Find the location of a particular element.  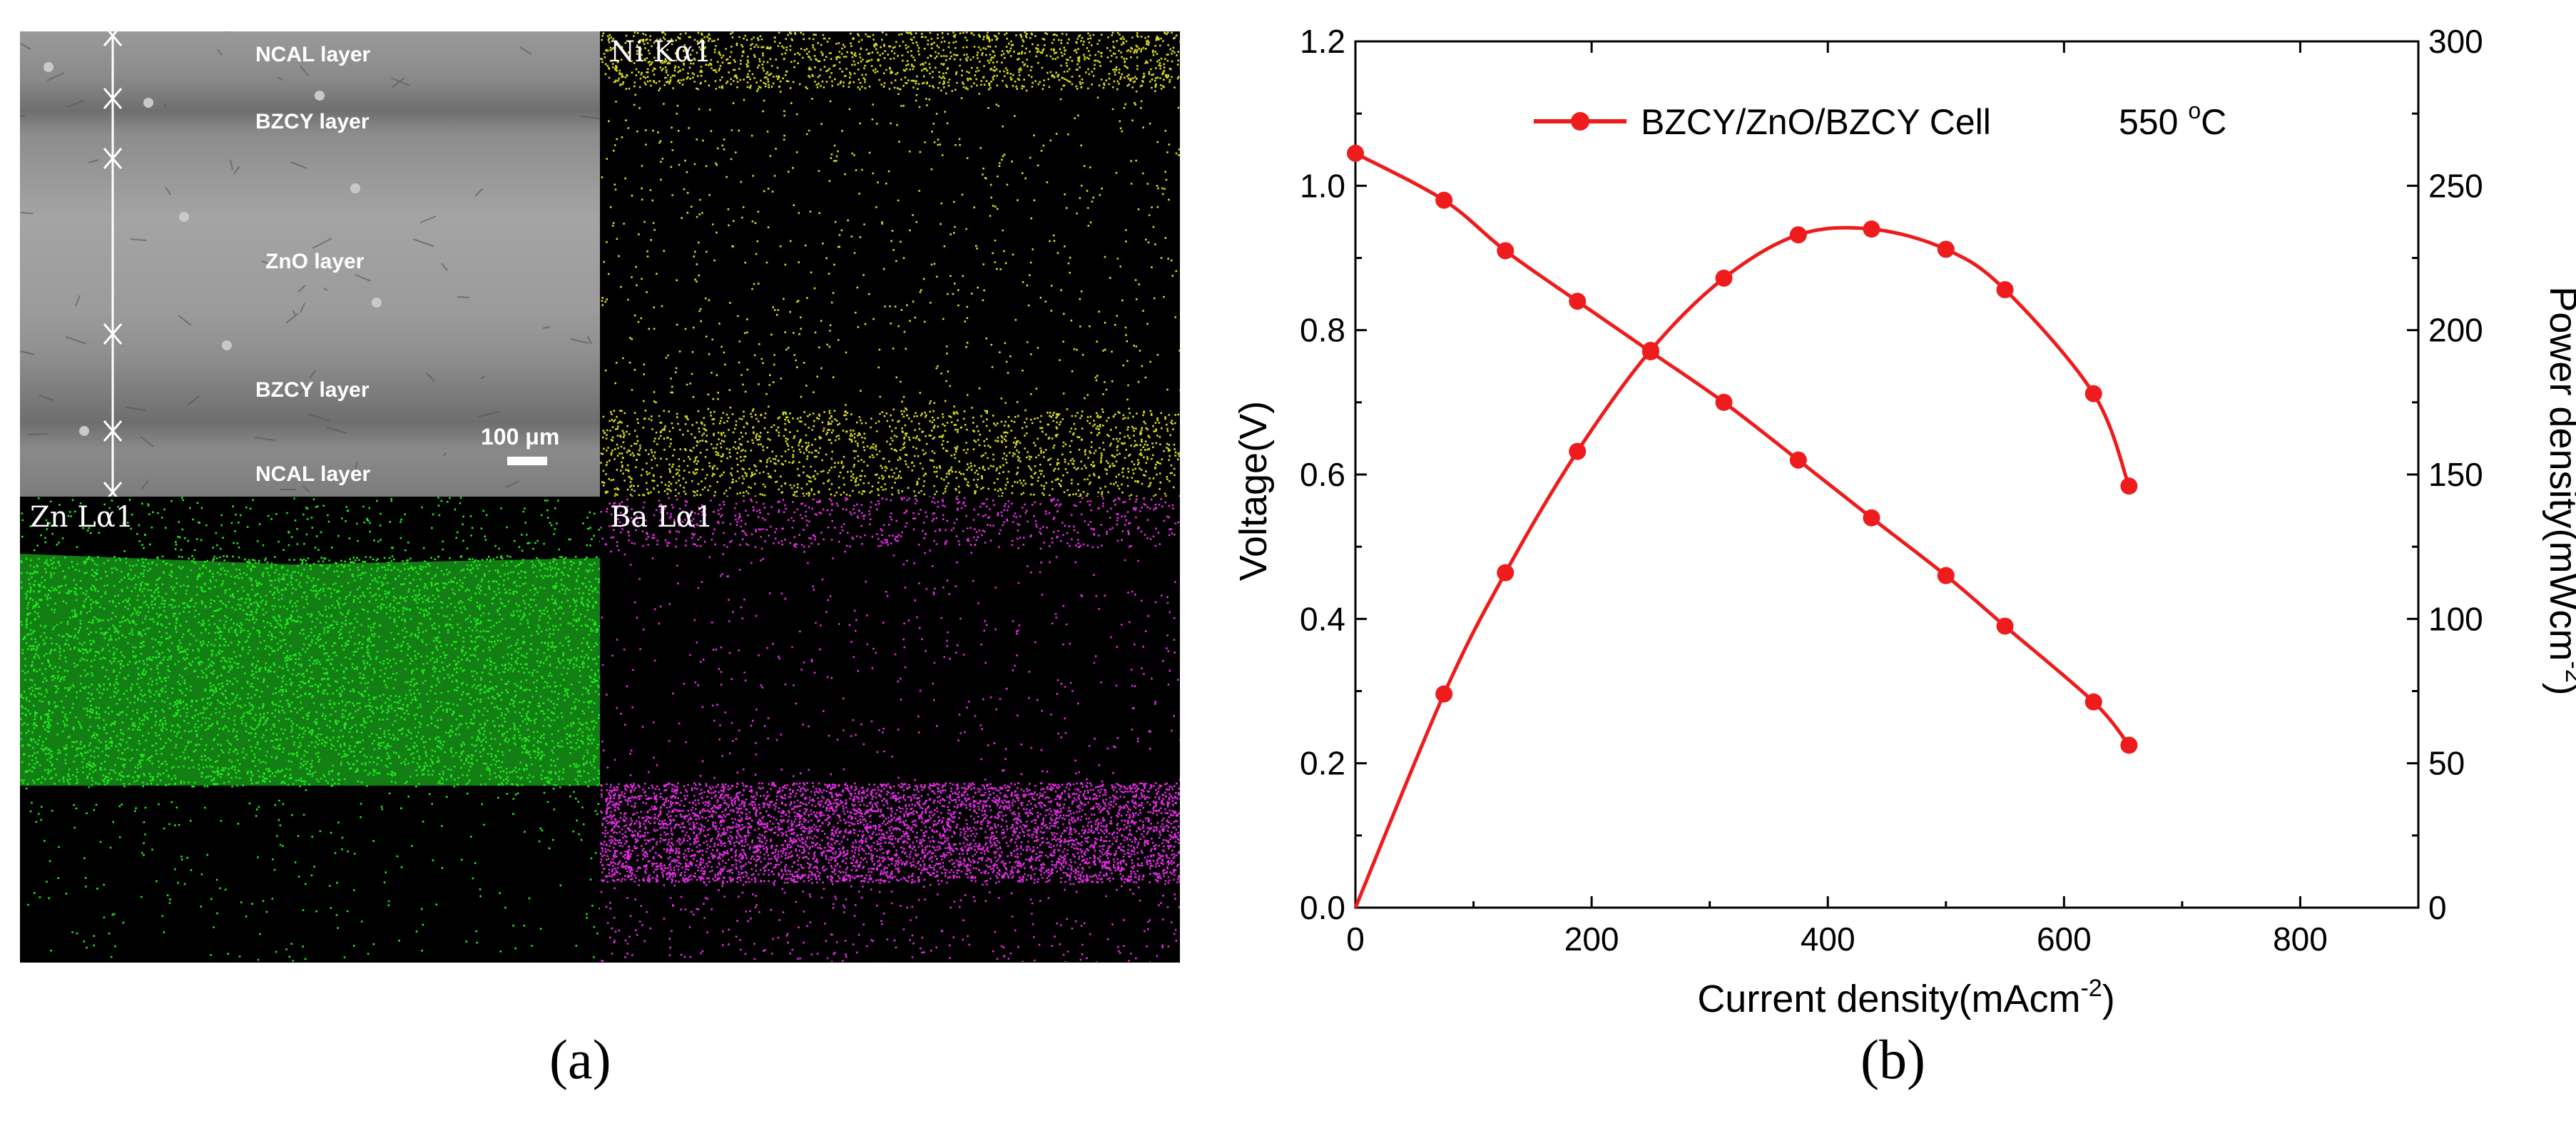

zn-dots is located at coordinates (310, 729).